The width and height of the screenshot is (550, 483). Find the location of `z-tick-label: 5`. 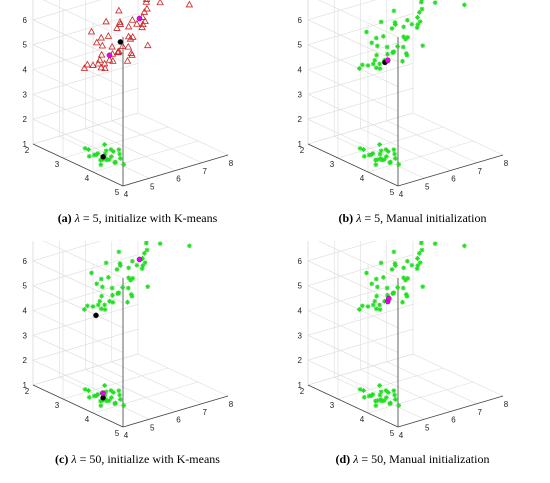

z-tick-label: 5 is located at coordinates (300, 45).